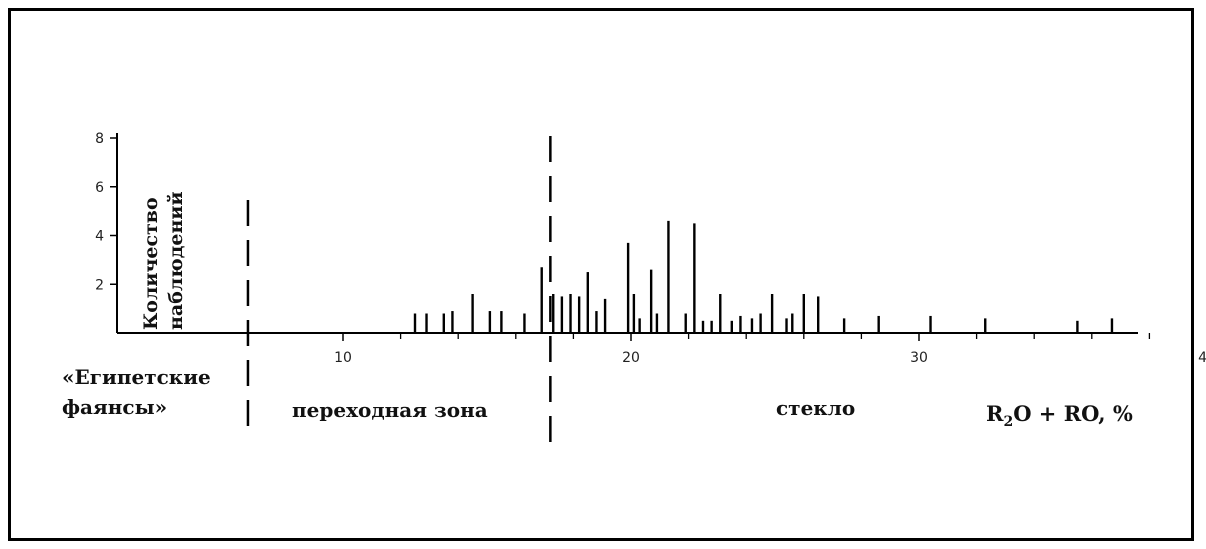 Image resolution: width=1206 pixels, height=549 pixels. Describe the element at coordinates (815, 408) in the screenshot. I see `zone-label-glass: стекло` at that location.